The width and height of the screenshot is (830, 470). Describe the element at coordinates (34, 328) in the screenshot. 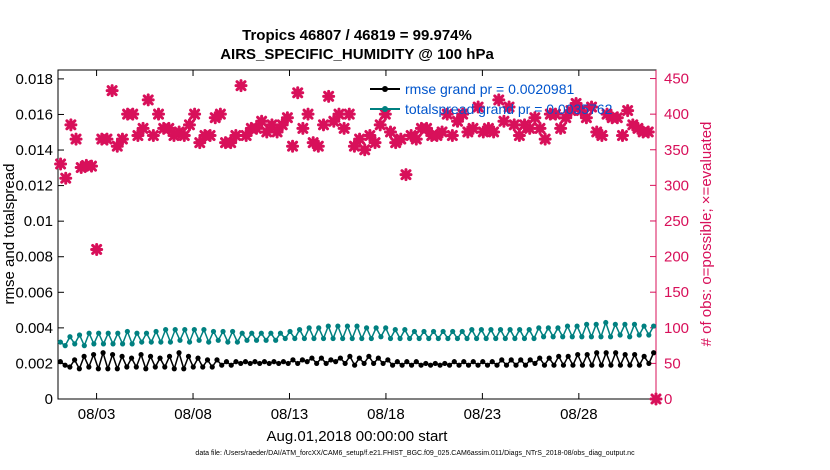

I see `y-tick-label: 0.004` at that location.